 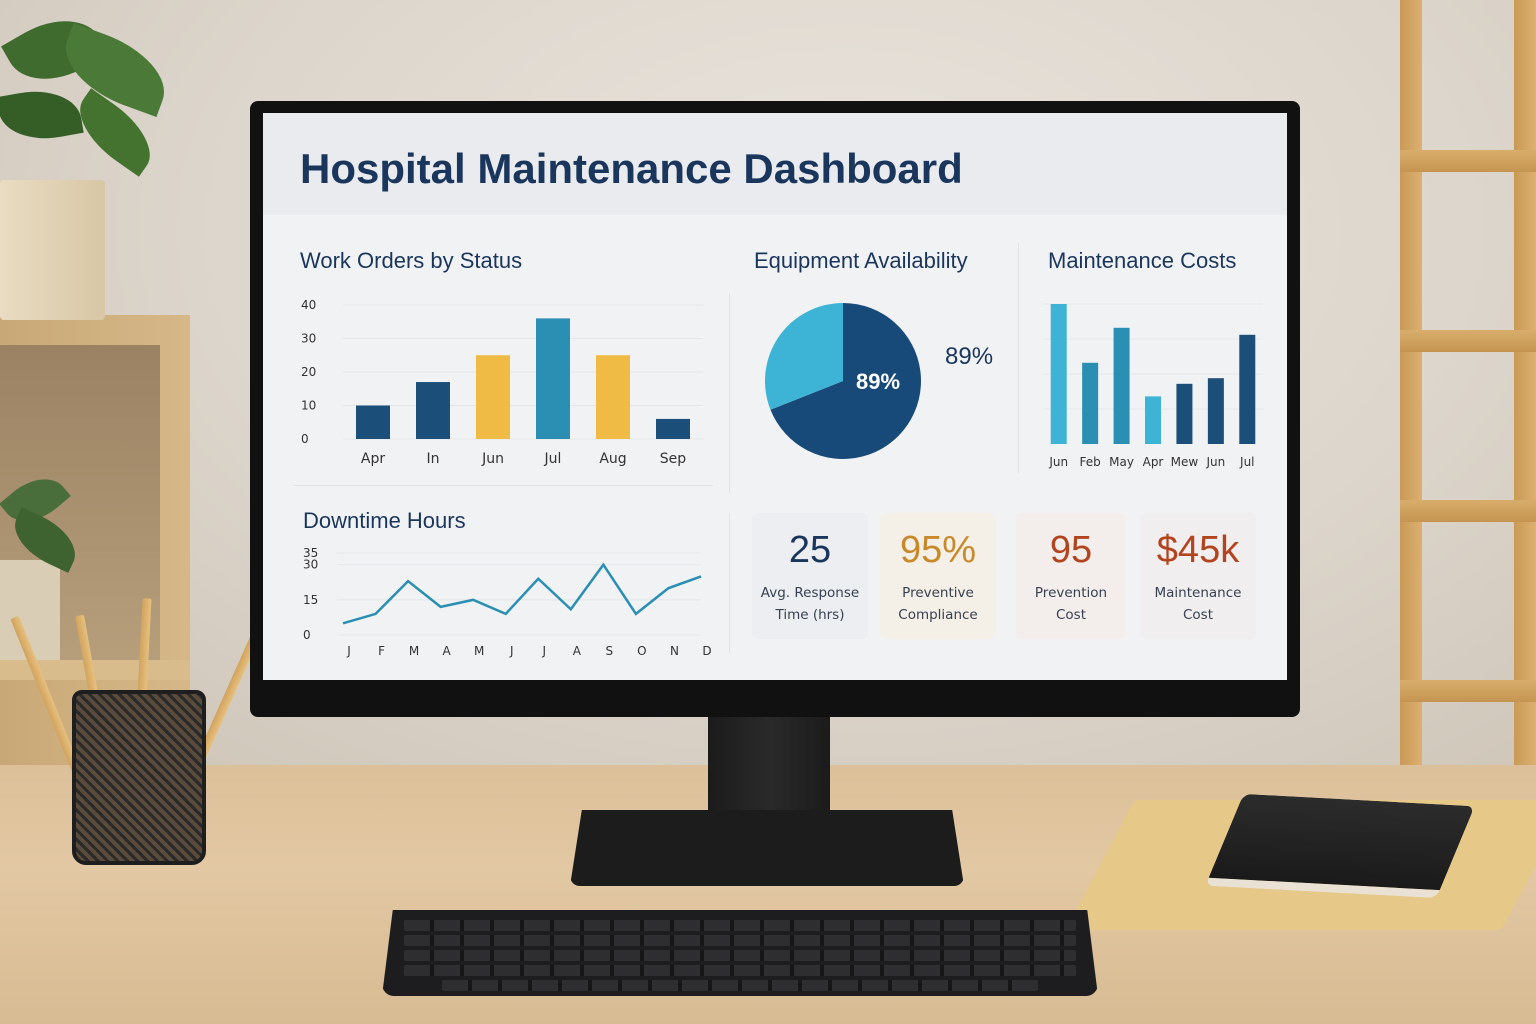 I want to click on keyboard, so click(x=740, y=953).